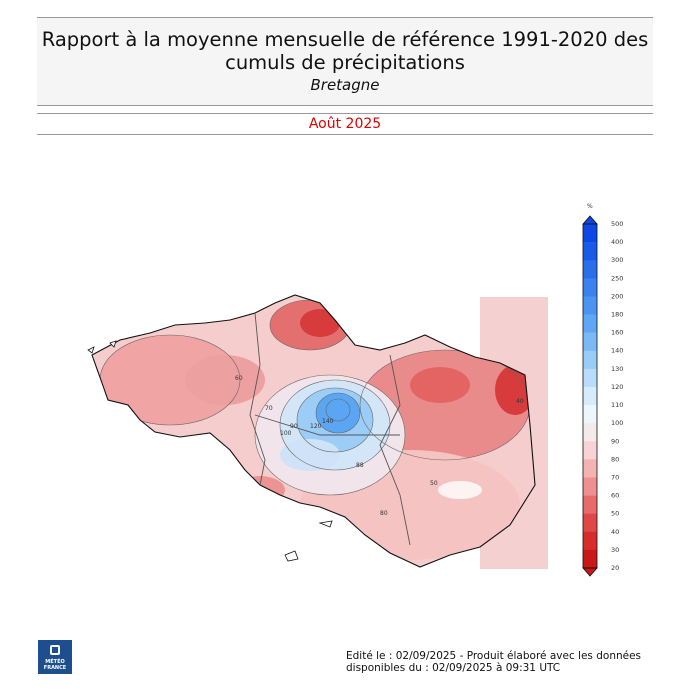  I want to click on colorbar-frame, so click(590, 396).